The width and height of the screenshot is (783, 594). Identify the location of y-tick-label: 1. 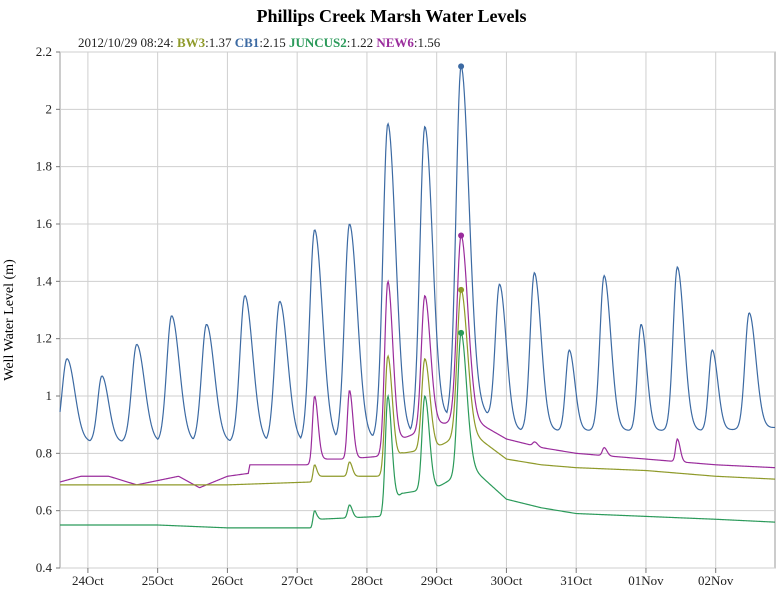
(49, 395).